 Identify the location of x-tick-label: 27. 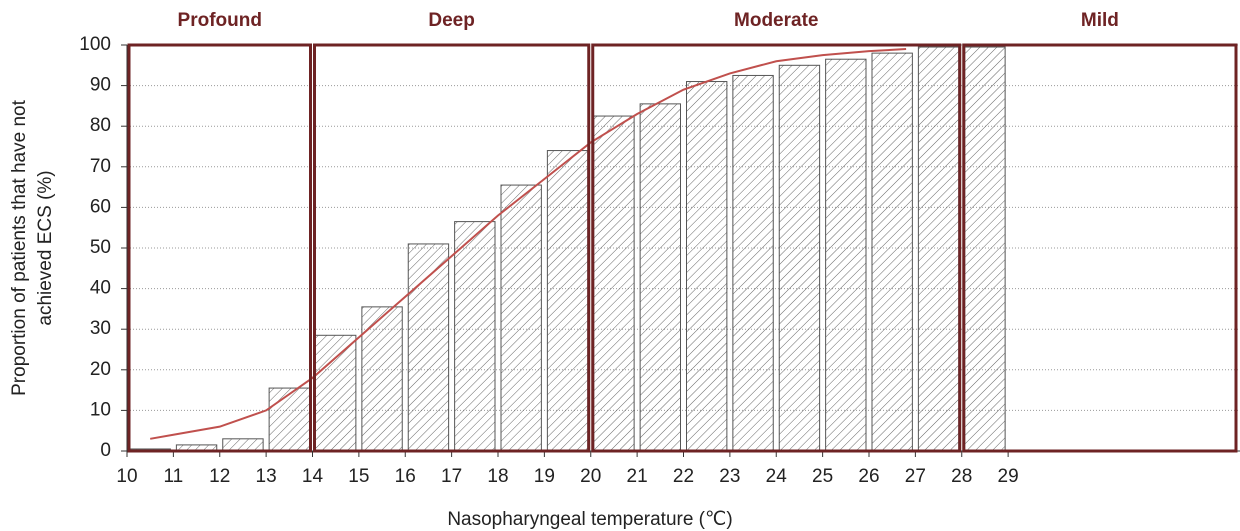
(915, 476).